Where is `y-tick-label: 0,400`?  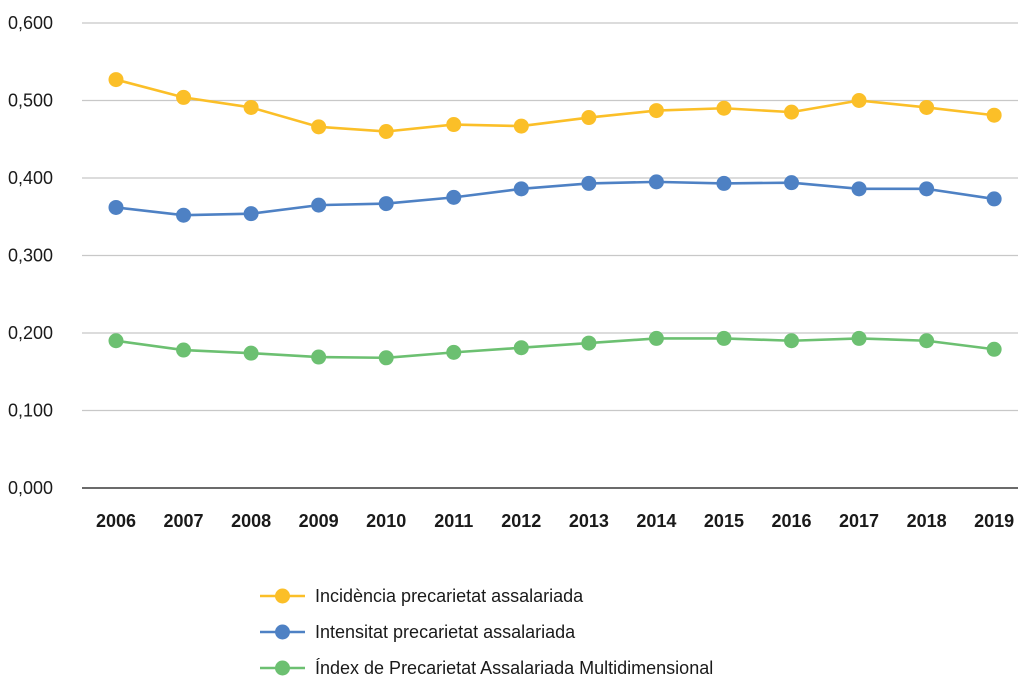 y-tick-label: 0,400 is located at coordinates (30, 178).